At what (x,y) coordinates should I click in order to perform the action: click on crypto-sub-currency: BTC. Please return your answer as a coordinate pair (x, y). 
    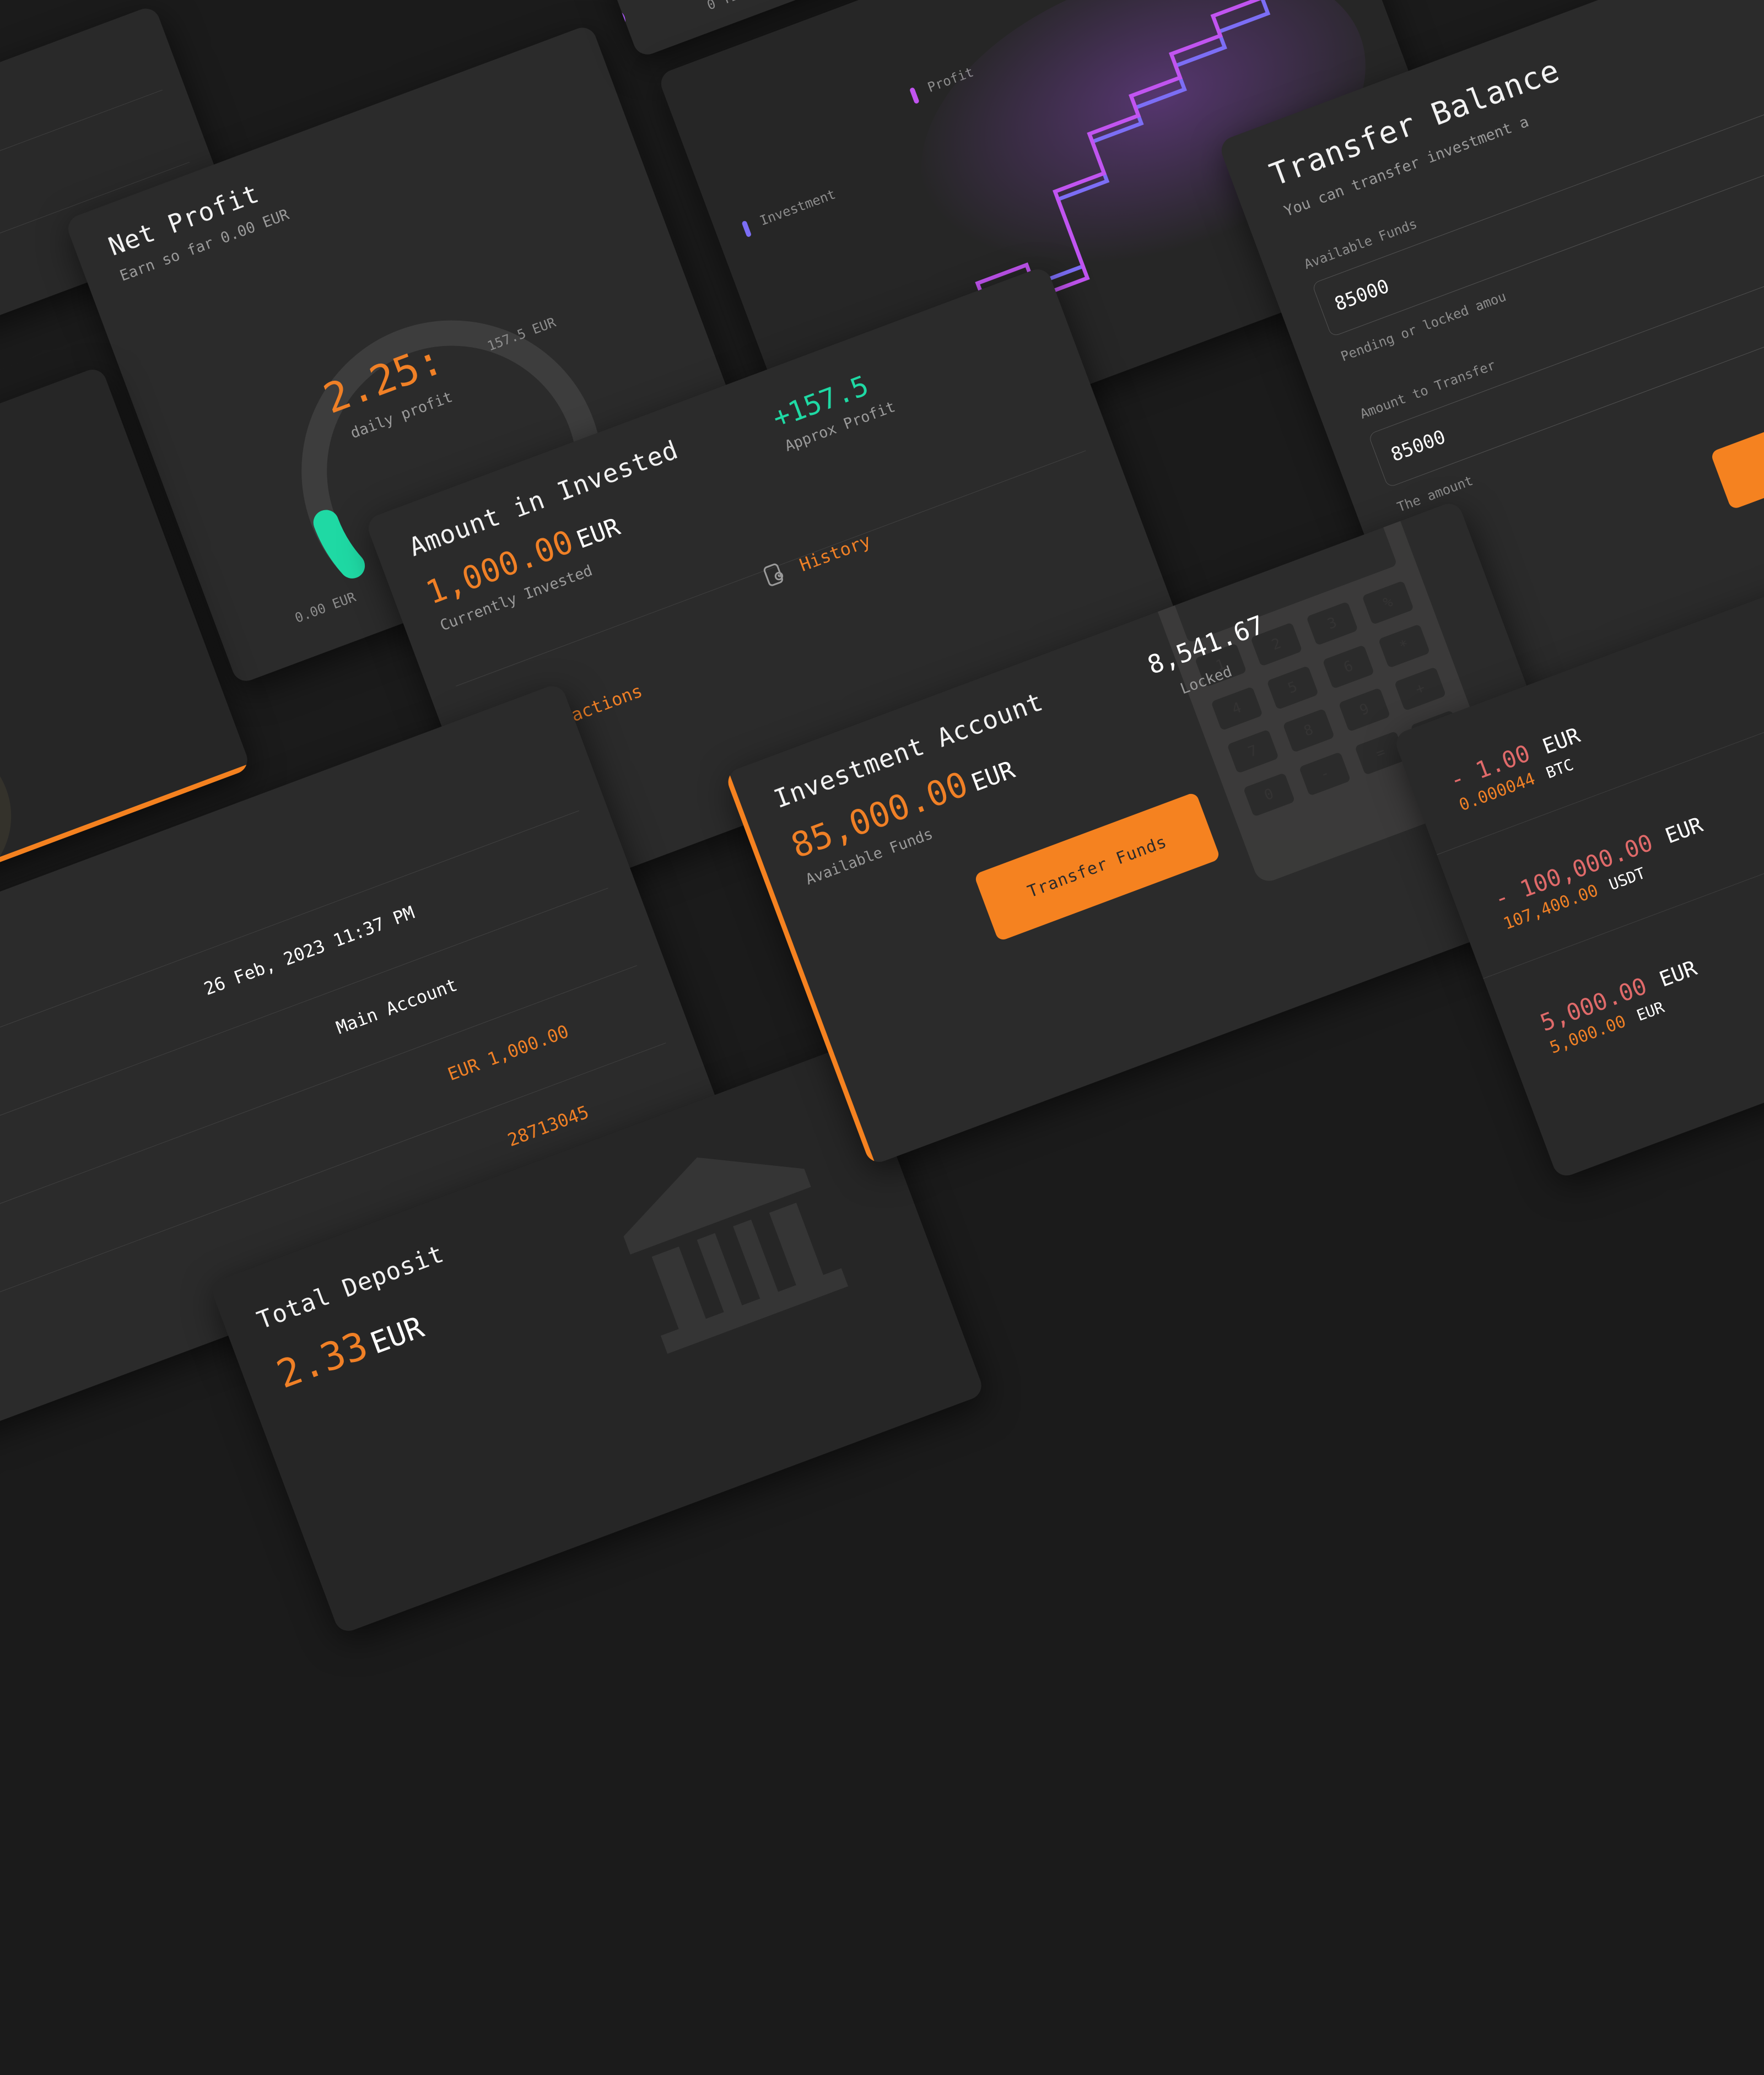
    Looking at the image, I should click on (1559, 768).